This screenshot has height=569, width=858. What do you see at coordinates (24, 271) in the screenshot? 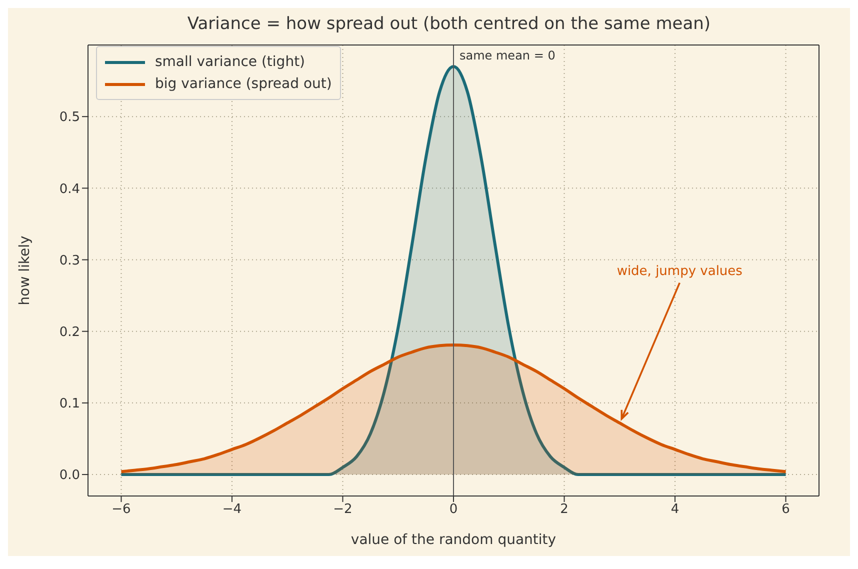
I see `y-axis-title: how likely` at bounding box center [24, 271].